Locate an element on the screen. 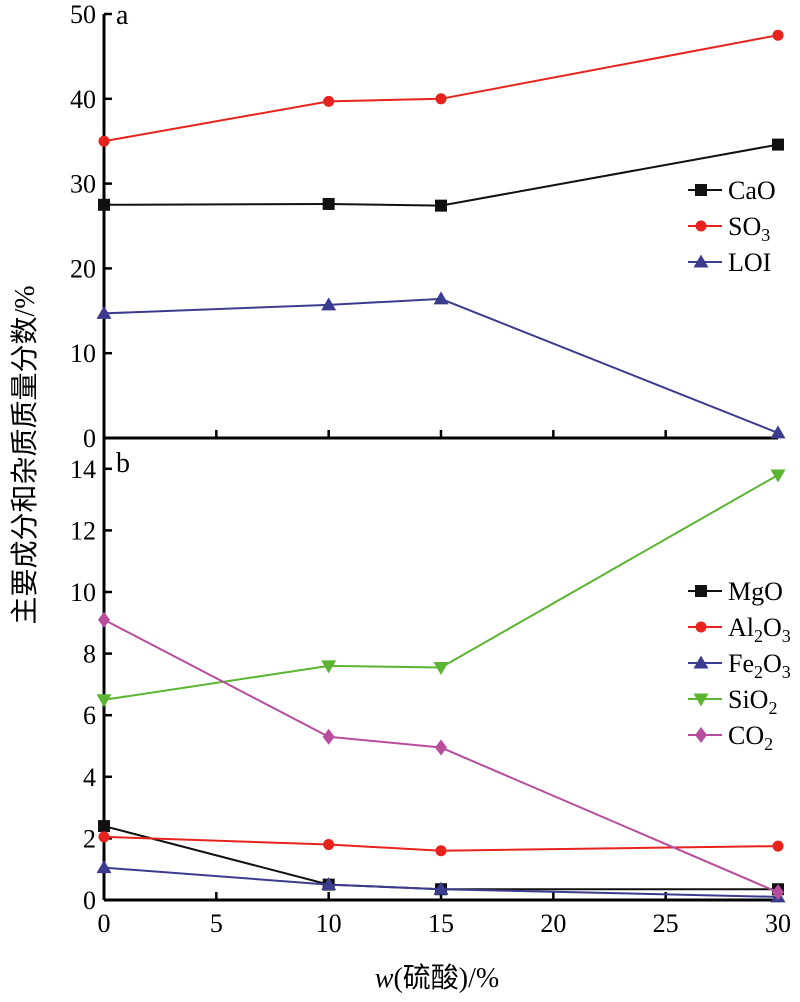 The height and width of the screenshot is (1002, 800). legend-label-b-3: SiO2 is located at coordinates (752, 701).